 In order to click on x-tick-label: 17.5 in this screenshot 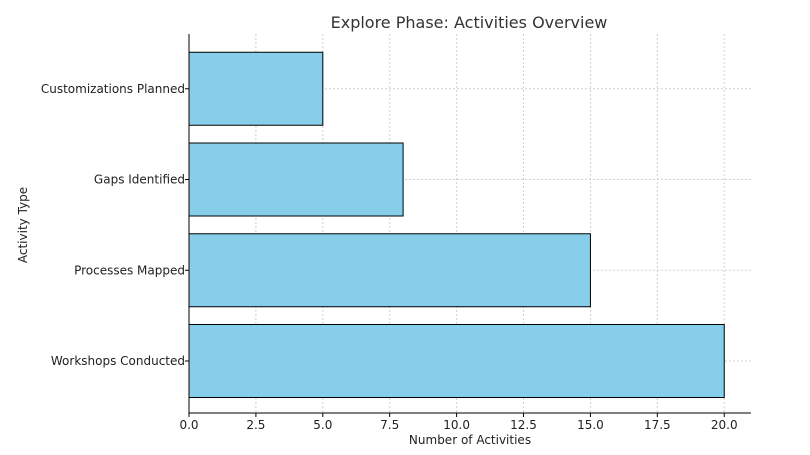, I will do `click(657, 425)`.